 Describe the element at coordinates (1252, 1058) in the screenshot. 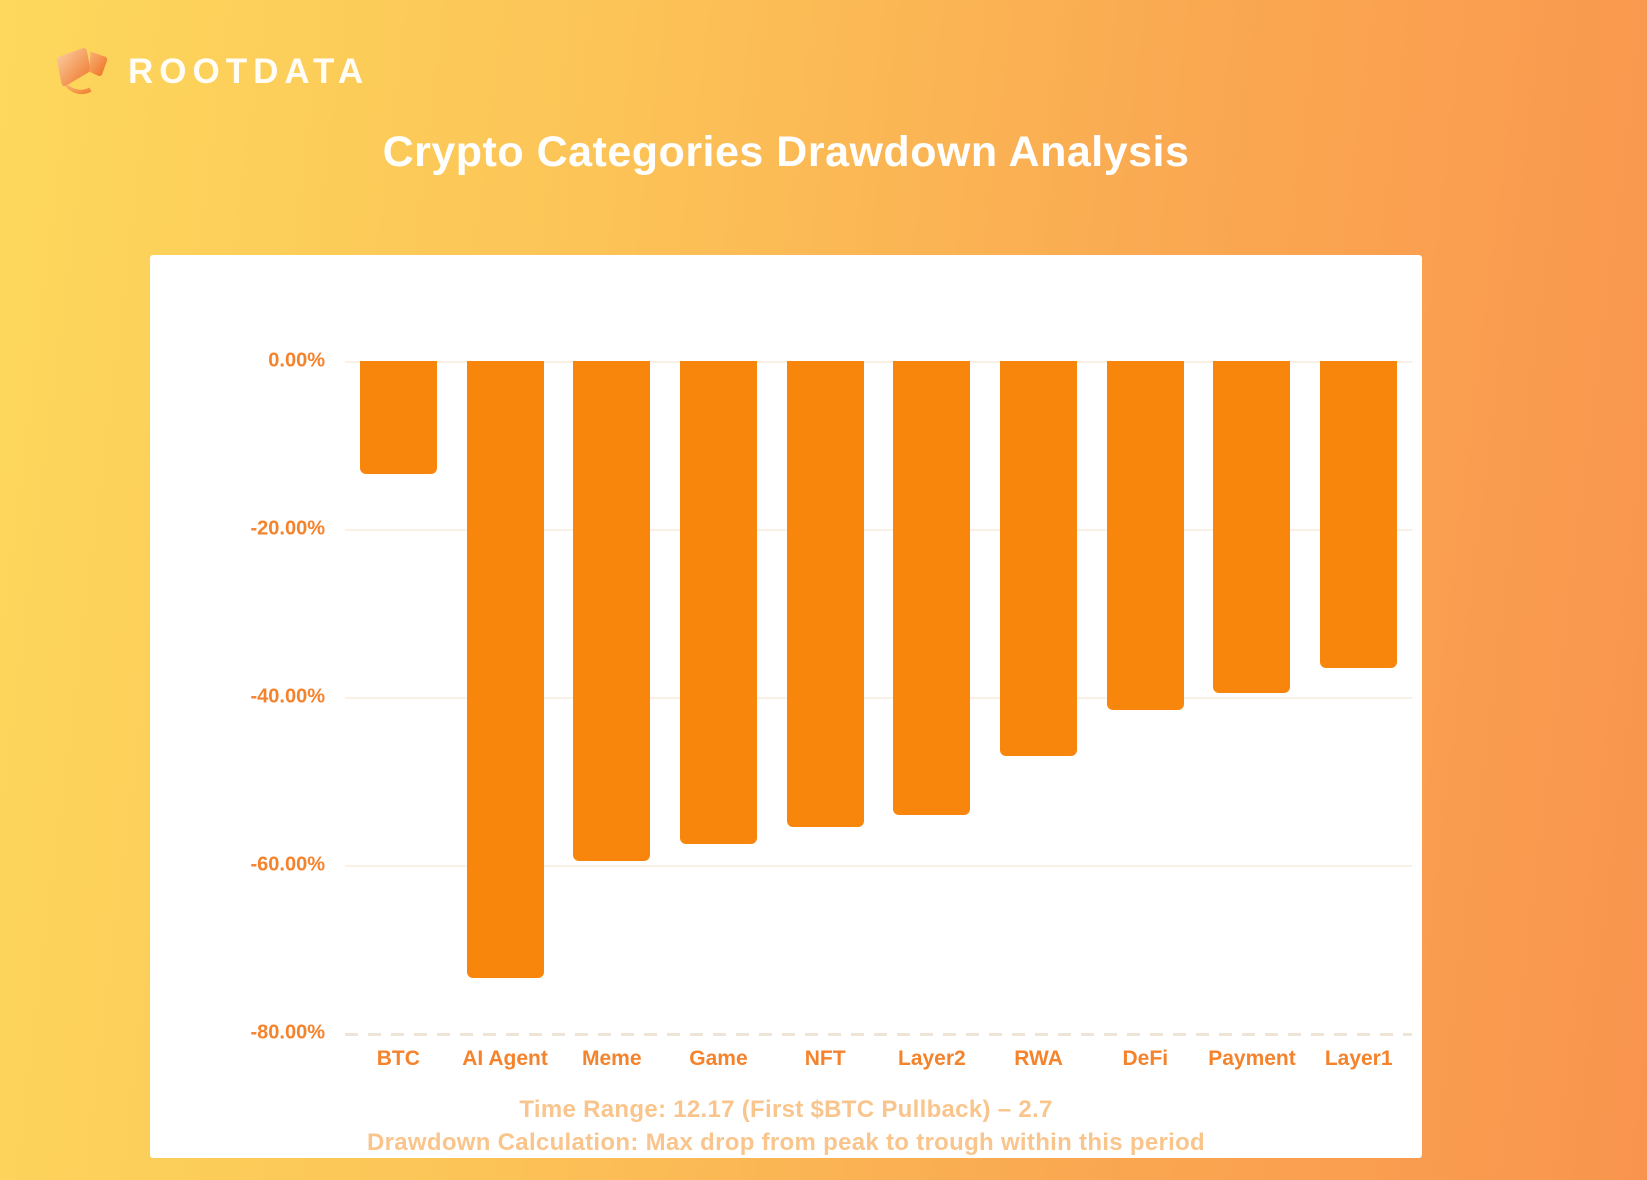

I see `x-label-payment: Payment` at that location.